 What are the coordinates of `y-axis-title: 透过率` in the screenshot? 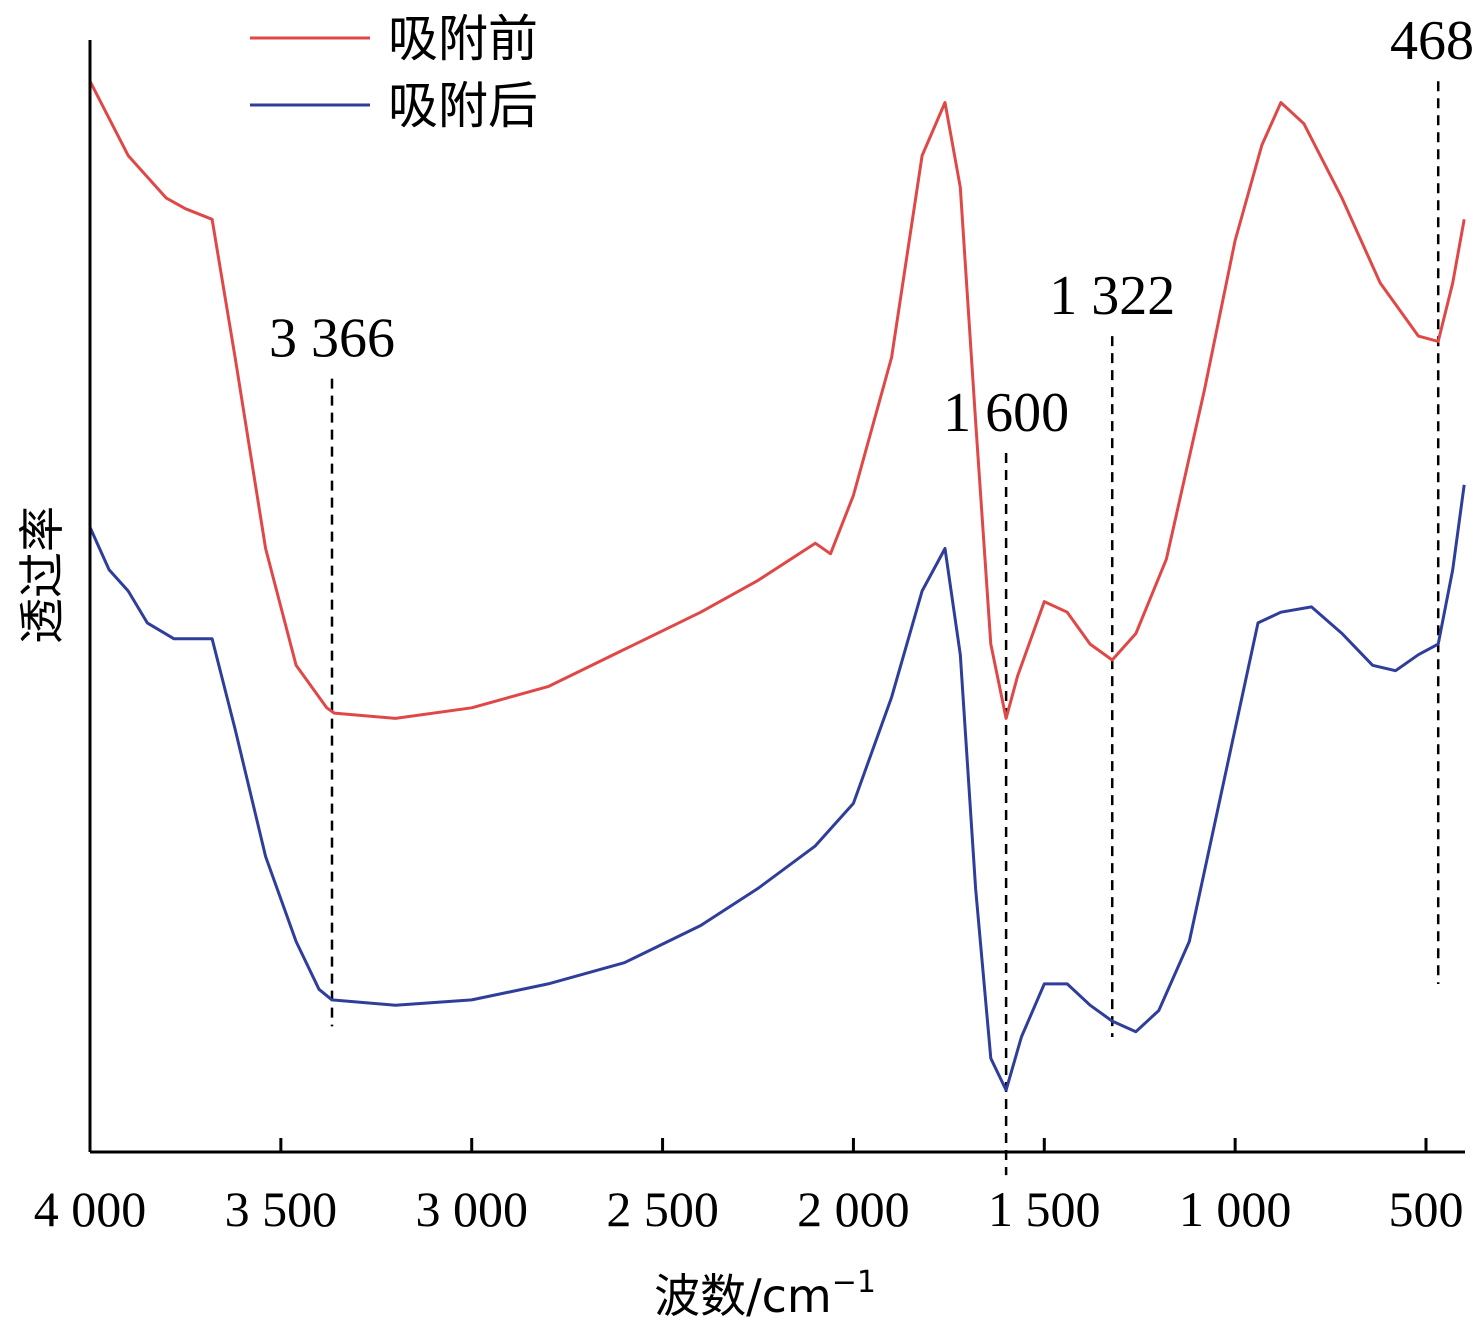 It's located at (42, 575).